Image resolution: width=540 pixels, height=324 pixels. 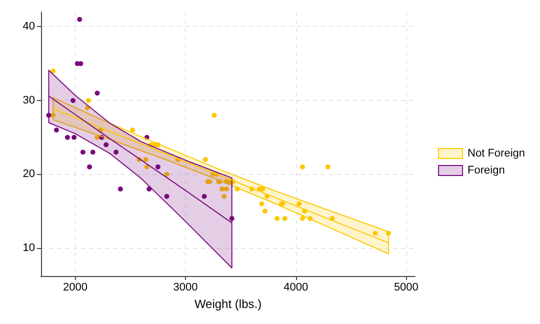 What do you see at coordinates (28, 26) in the screenshot?
I see `y-tick-label: 40` at bounding box center [28, 26].